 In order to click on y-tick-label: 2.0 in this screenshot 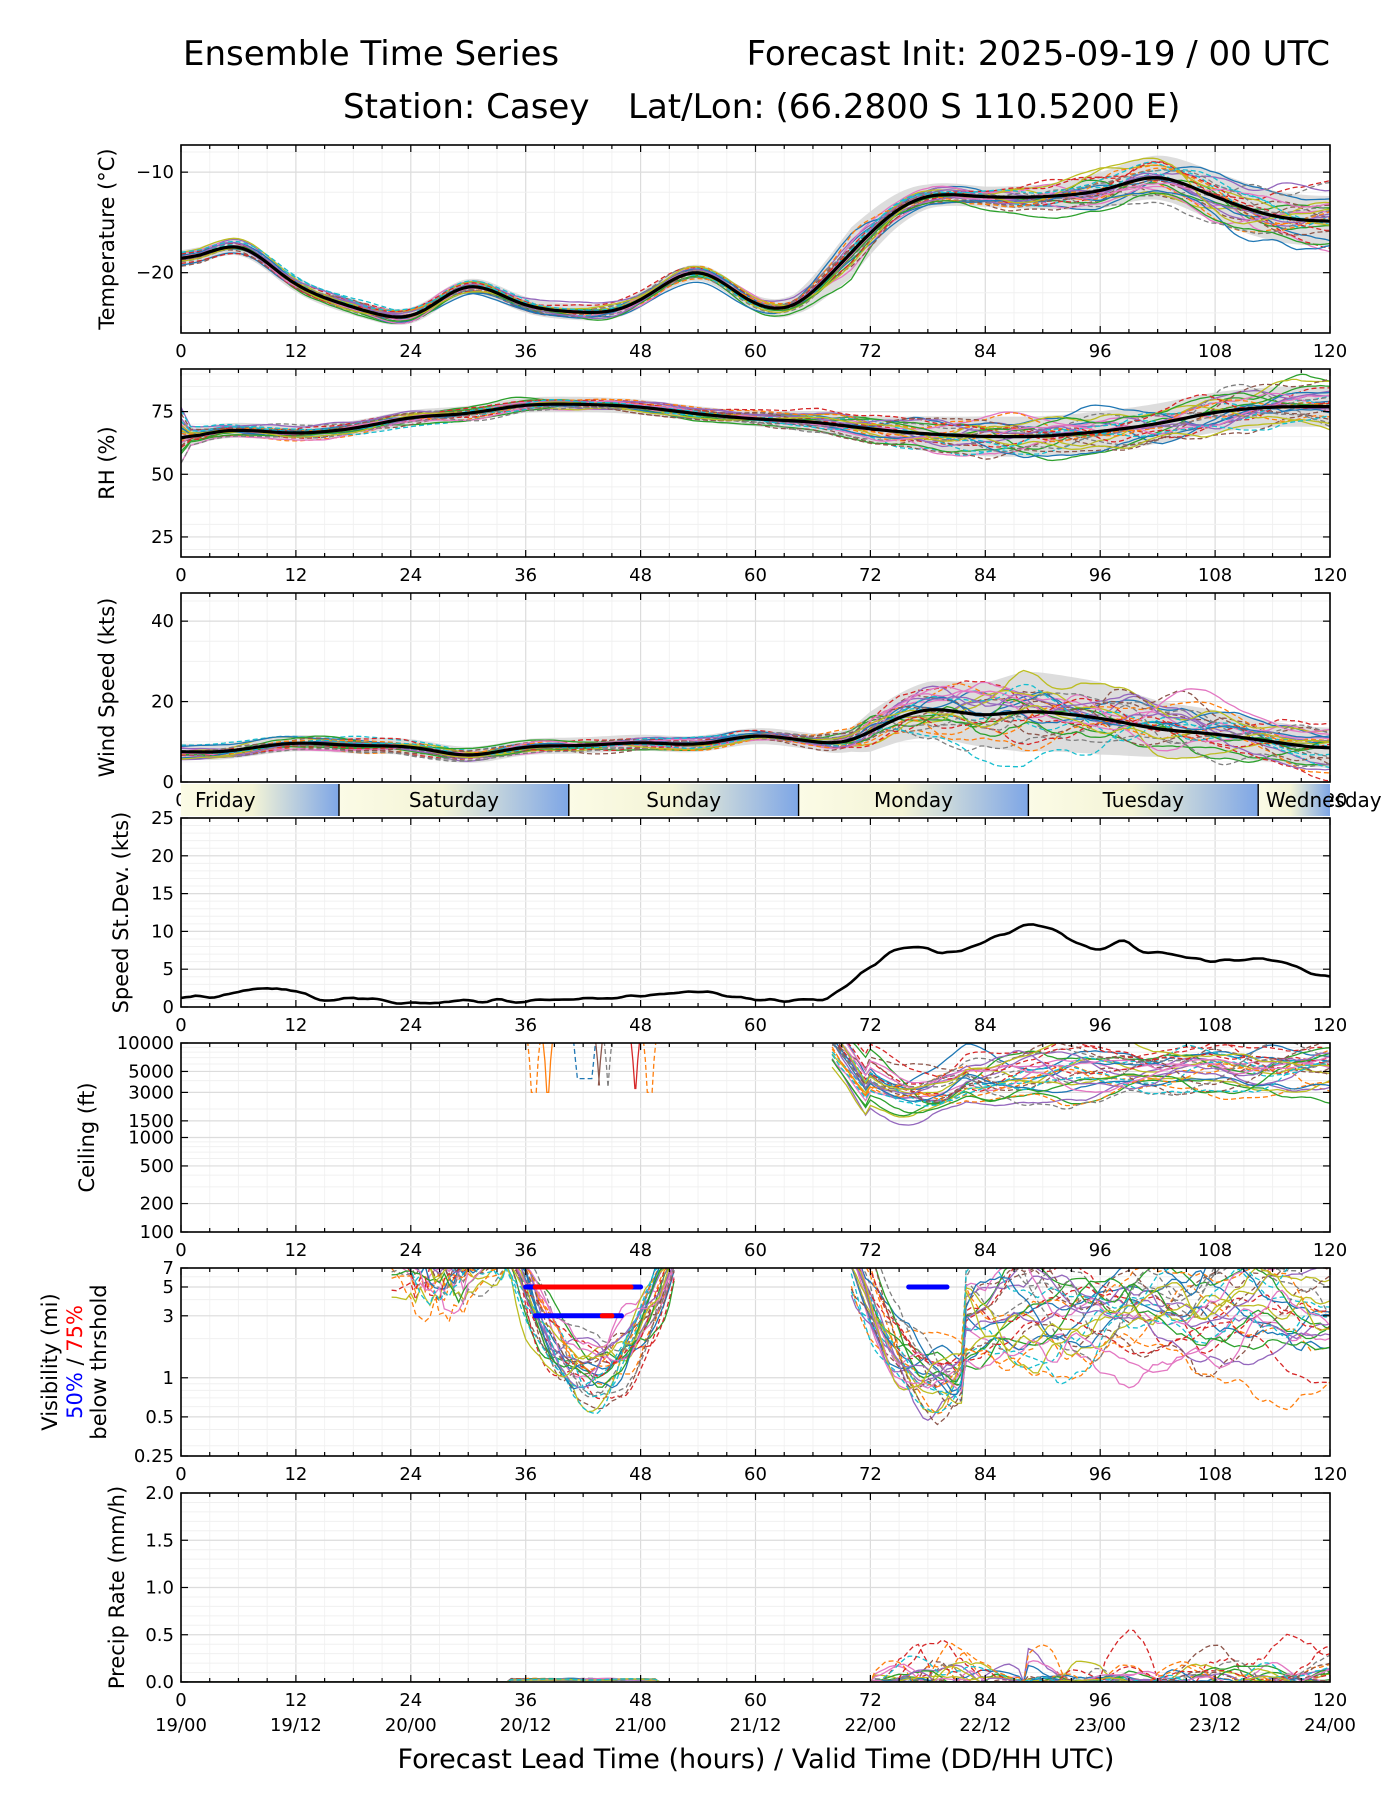, I will do `click(159, 1493)`.